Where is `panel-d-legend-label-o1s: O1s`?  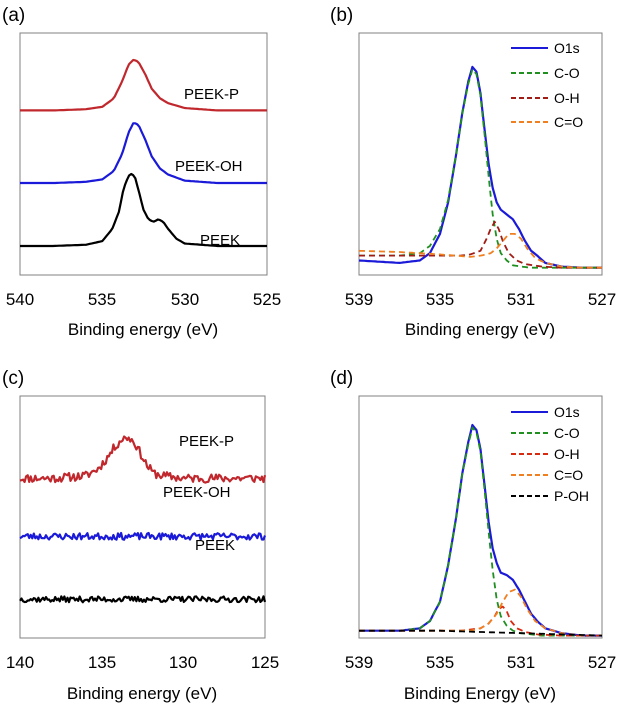 panel-d-legend-label-o1s: O1s is located at coordinates (567, 412).